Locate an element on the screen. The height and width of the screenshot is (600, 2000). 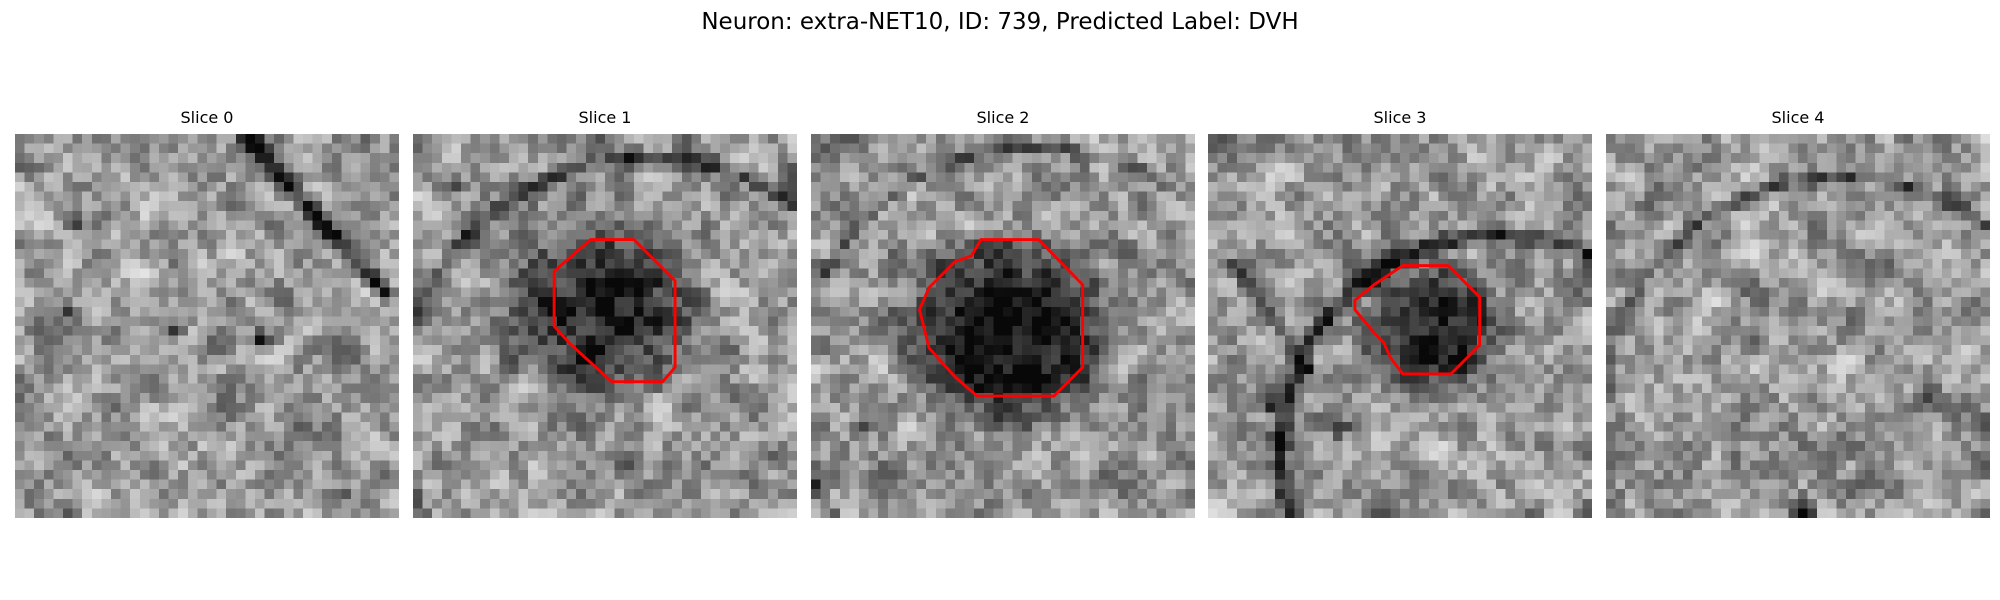
panel-title-slice-4: Slice 4 is located at coordinates (1798, 117).